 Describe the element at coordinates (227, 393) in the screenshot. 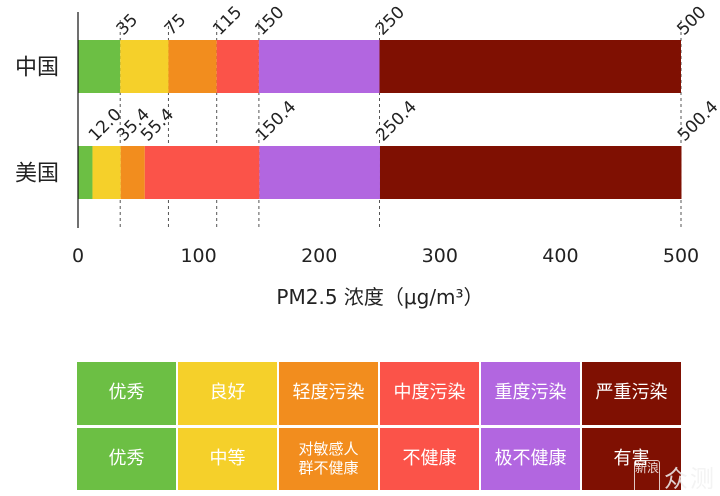

I see `legend-china-1: 良好` at that location.